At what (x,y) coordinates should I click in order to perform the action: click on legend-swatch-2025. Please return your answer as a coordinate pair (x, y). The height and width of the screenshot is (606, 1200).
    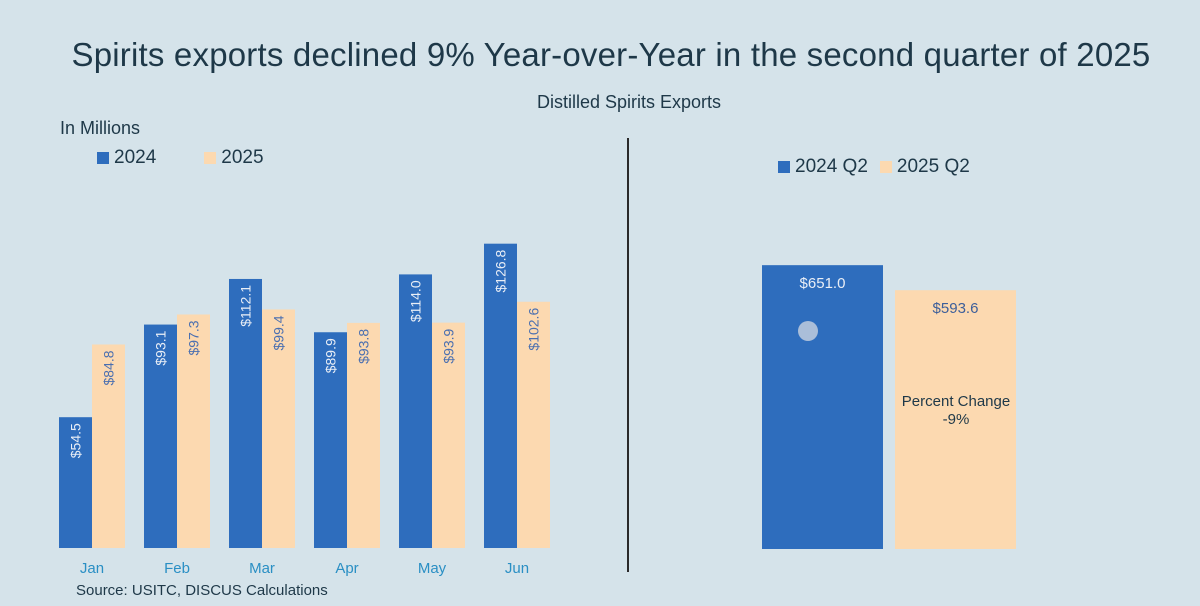
    Looking at the image, I should click on (210, 158).